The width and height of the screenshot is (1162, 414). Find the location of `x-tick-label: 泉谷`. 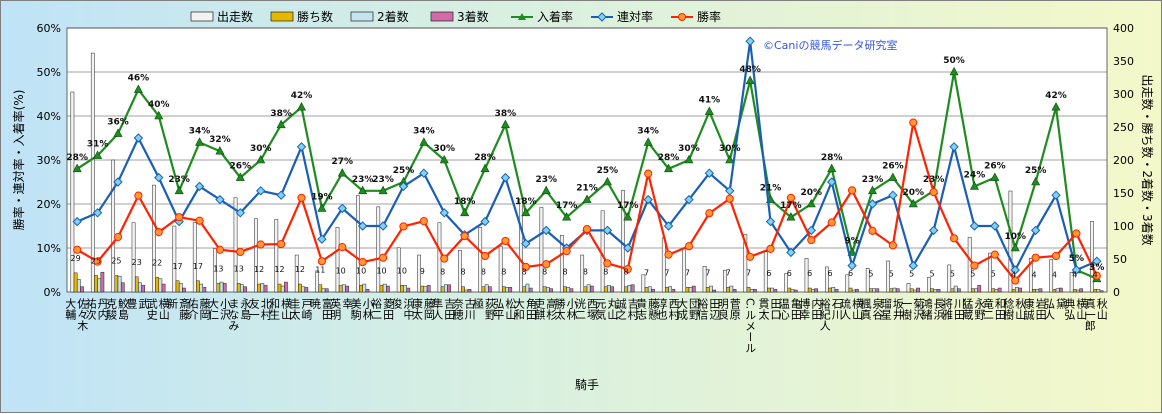

x-tick-label: 泉谷 is located at coordinates (877, 309).